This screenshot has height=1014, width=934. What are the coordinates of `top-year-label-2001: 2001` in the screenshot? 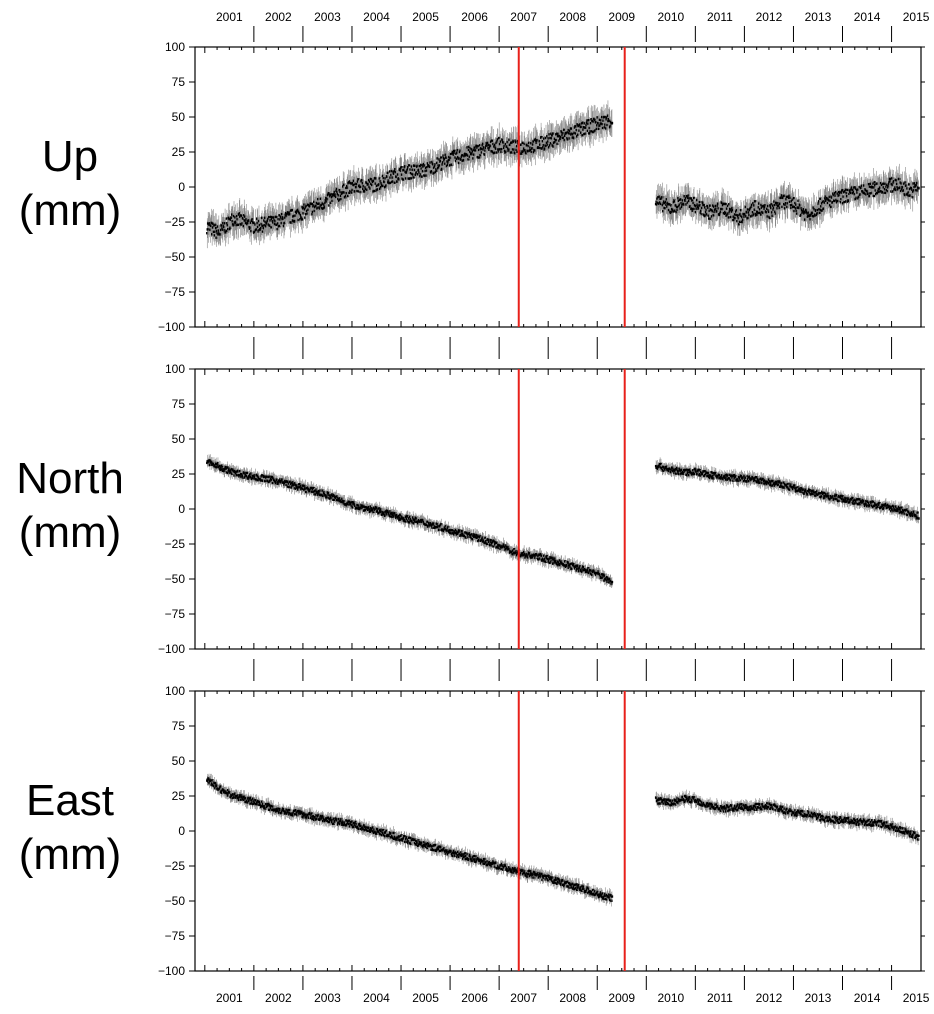 It's located at (229, 17).